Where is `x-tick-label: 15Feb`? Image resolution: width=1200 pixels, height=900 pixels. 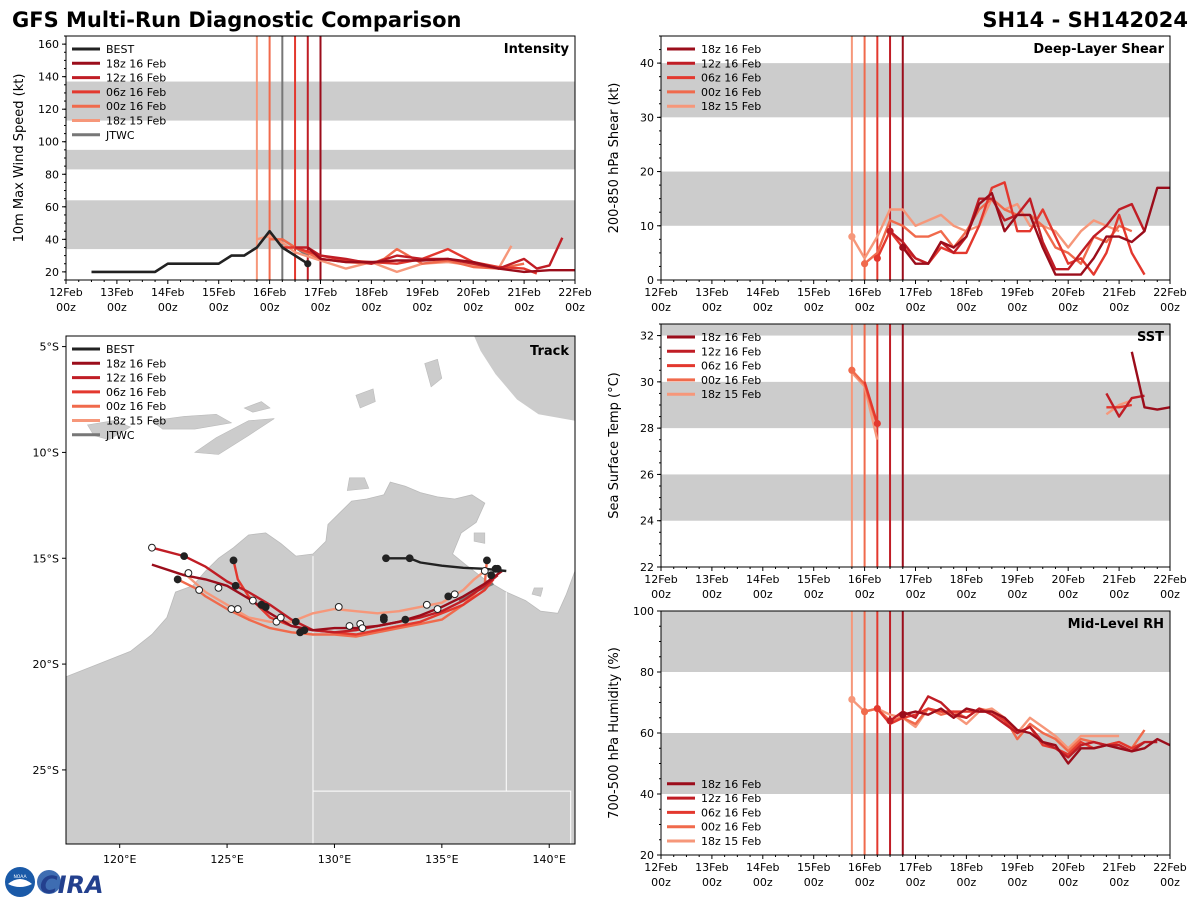
x-tick-label: 15Feb is located at coordinates (813, 579).